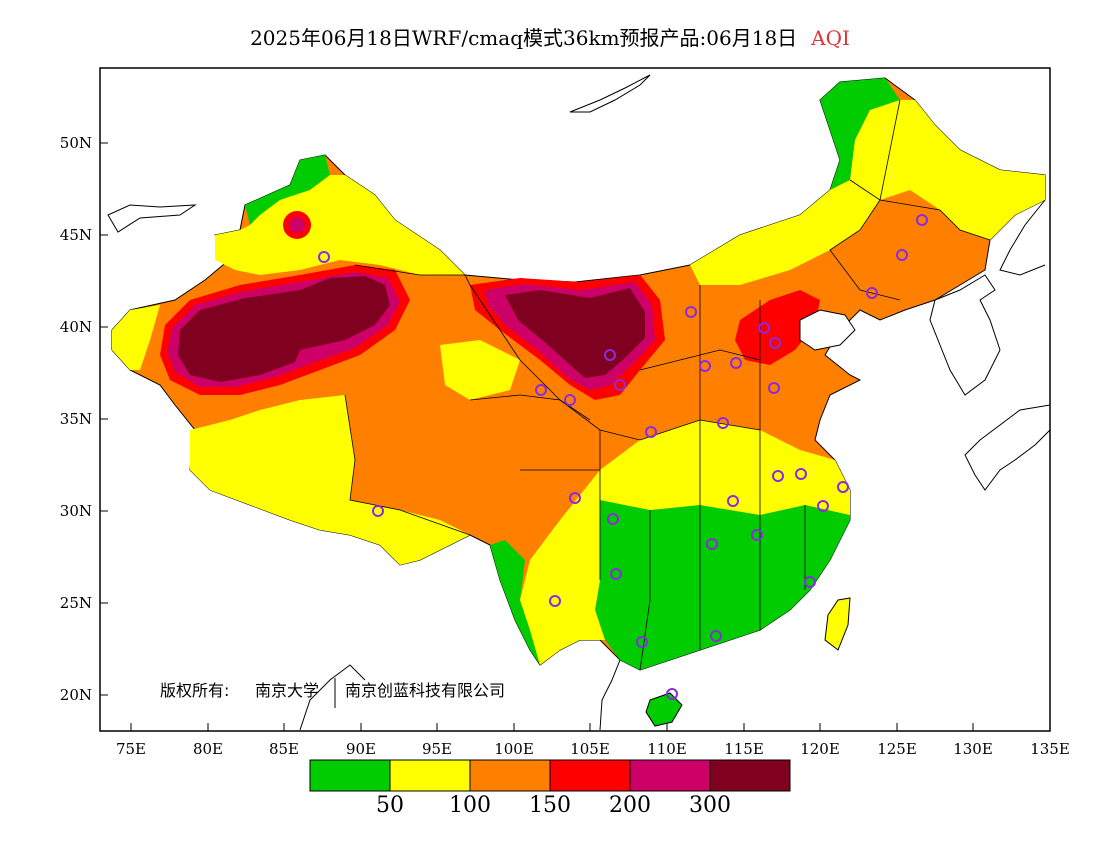  I want to click on lon-label-90e: 90E, so click(361, 749).